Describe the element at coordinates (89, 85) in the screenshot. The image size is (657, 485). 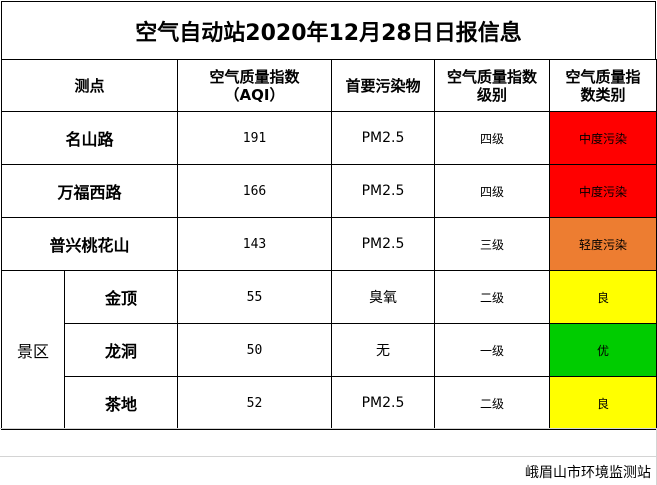
I see `header-site: 测点` at that location.